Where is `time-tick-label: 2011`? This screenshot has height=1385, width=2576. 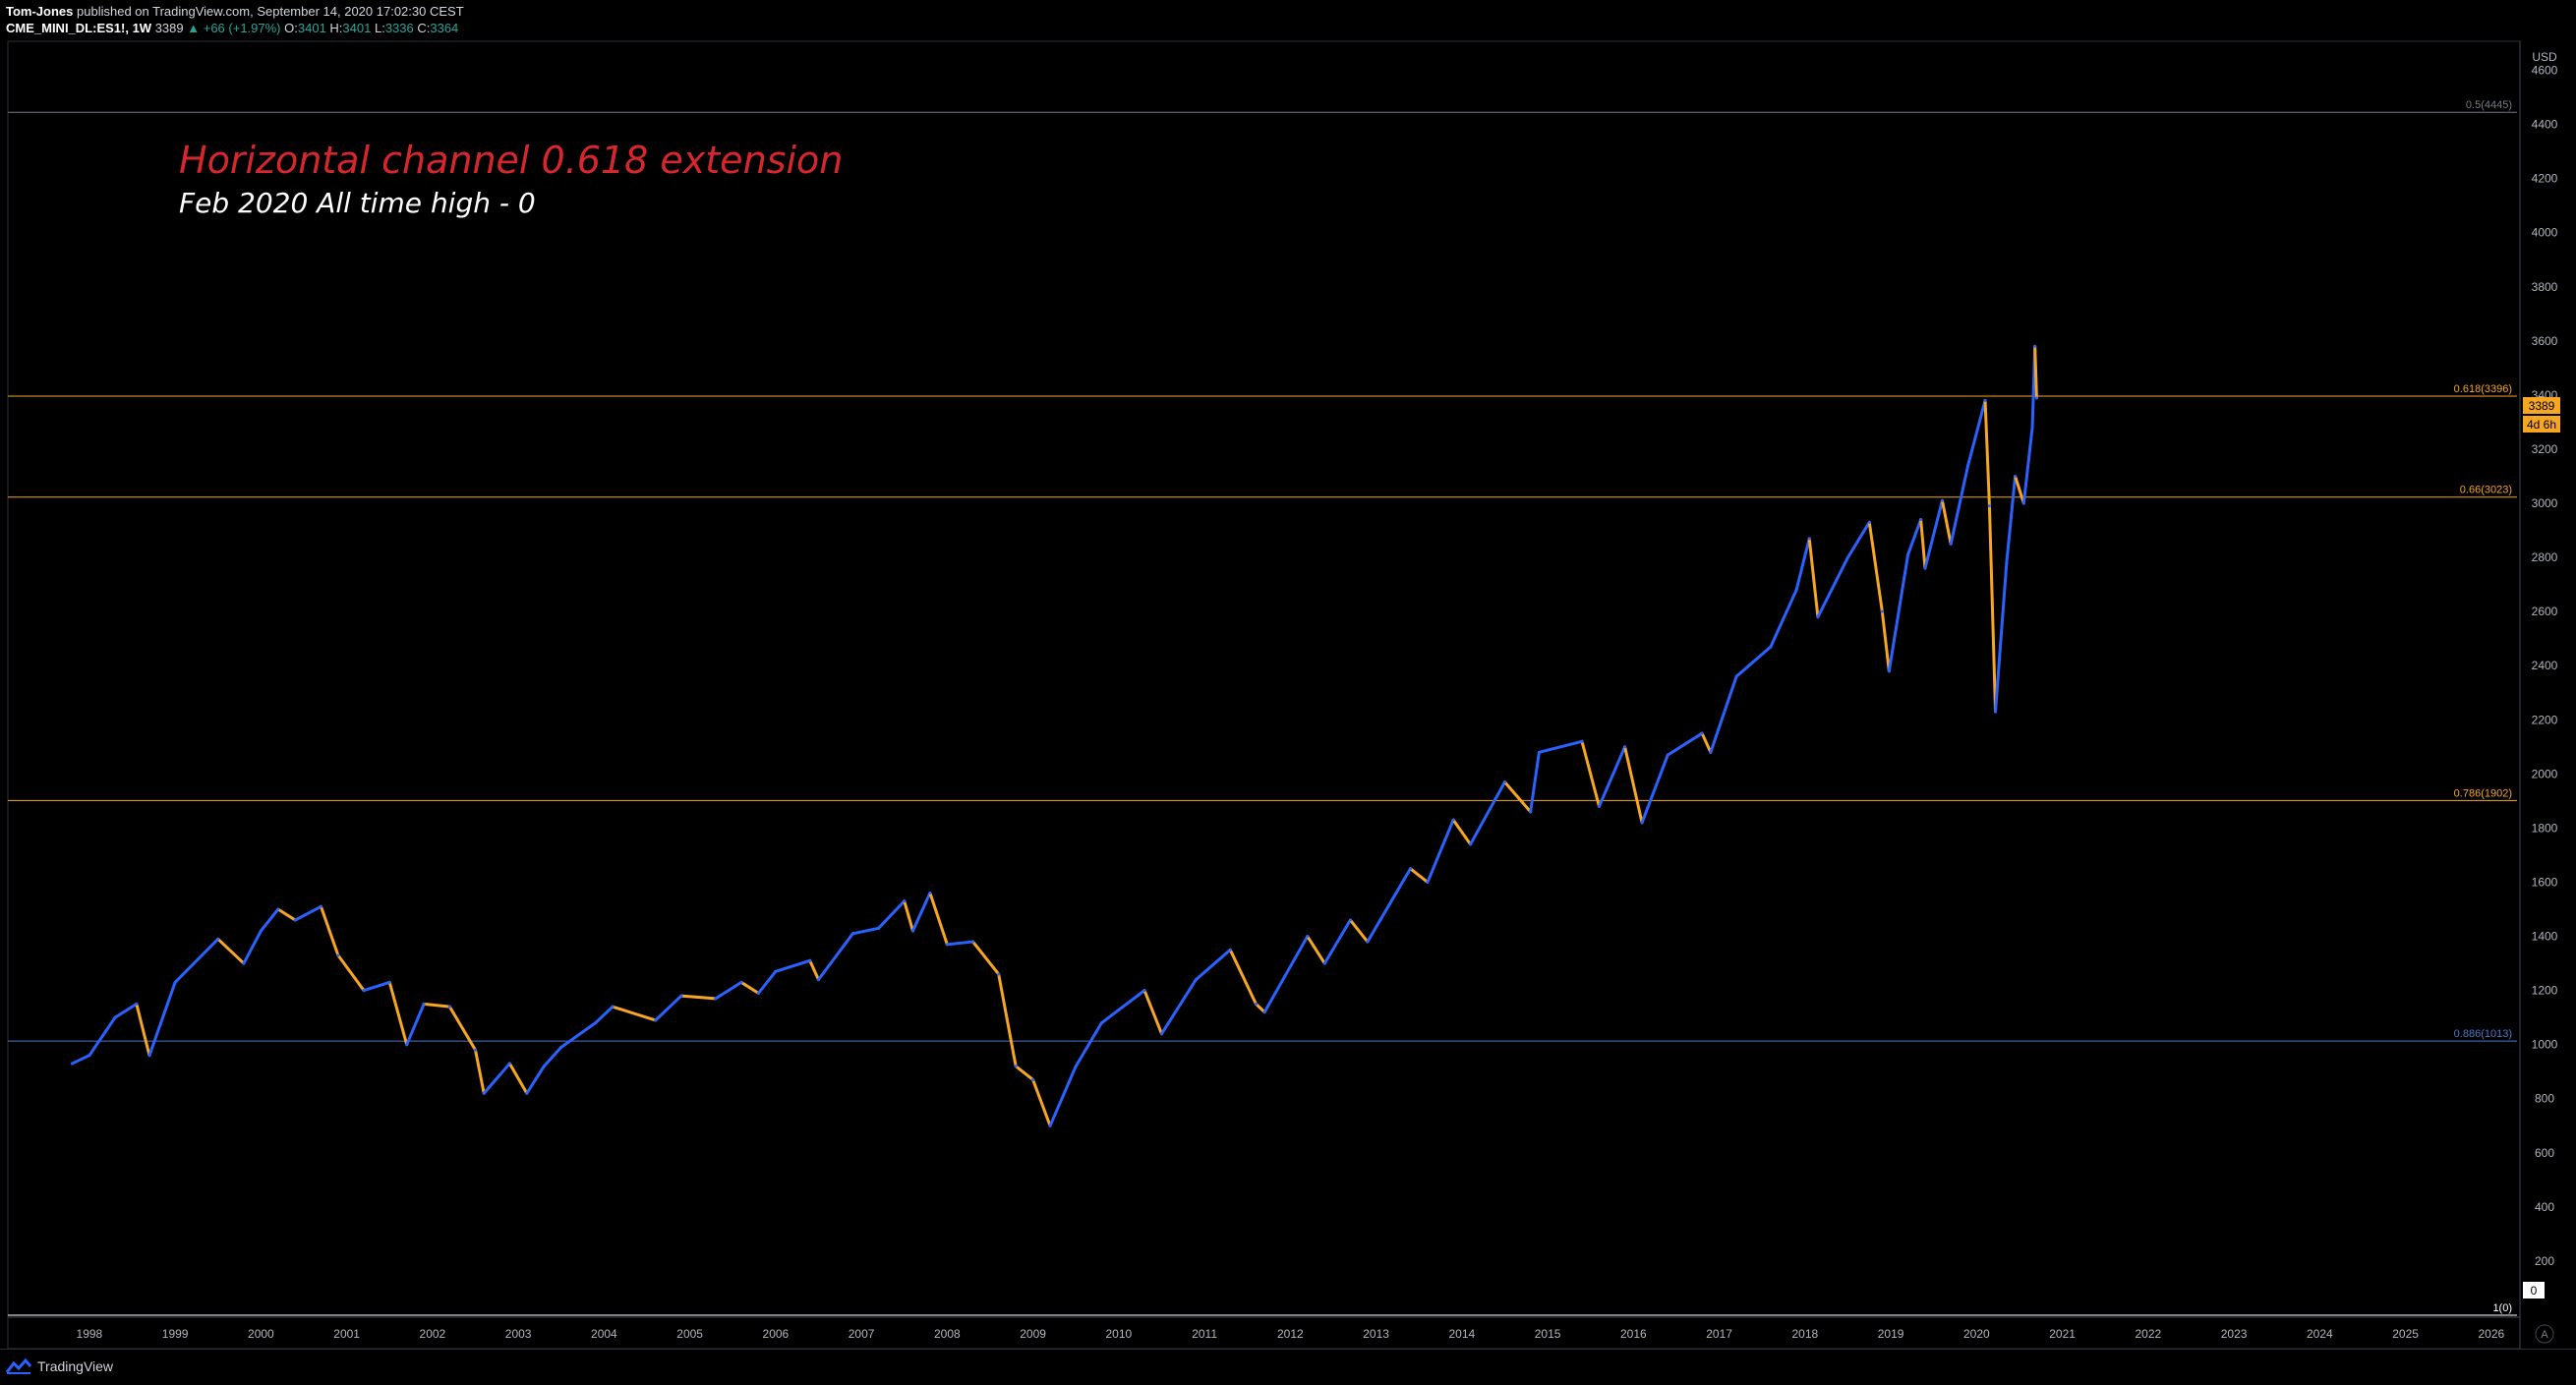 time-tick-label: 2011 is located at coordinates (1204, 1334).